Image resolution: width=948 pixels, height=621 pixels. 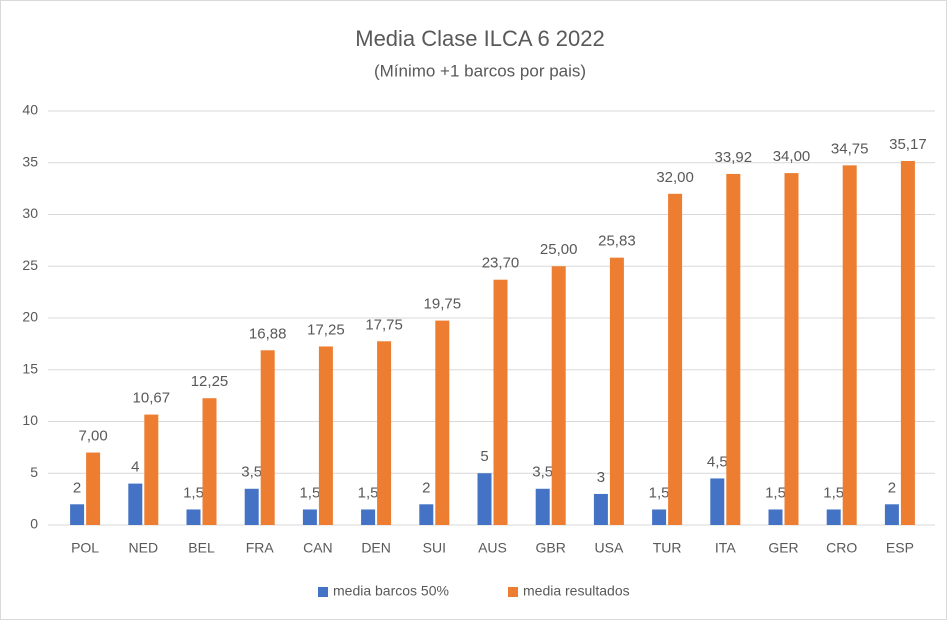 I want to click on data-label: 34,00, so click(x=792, y=156).